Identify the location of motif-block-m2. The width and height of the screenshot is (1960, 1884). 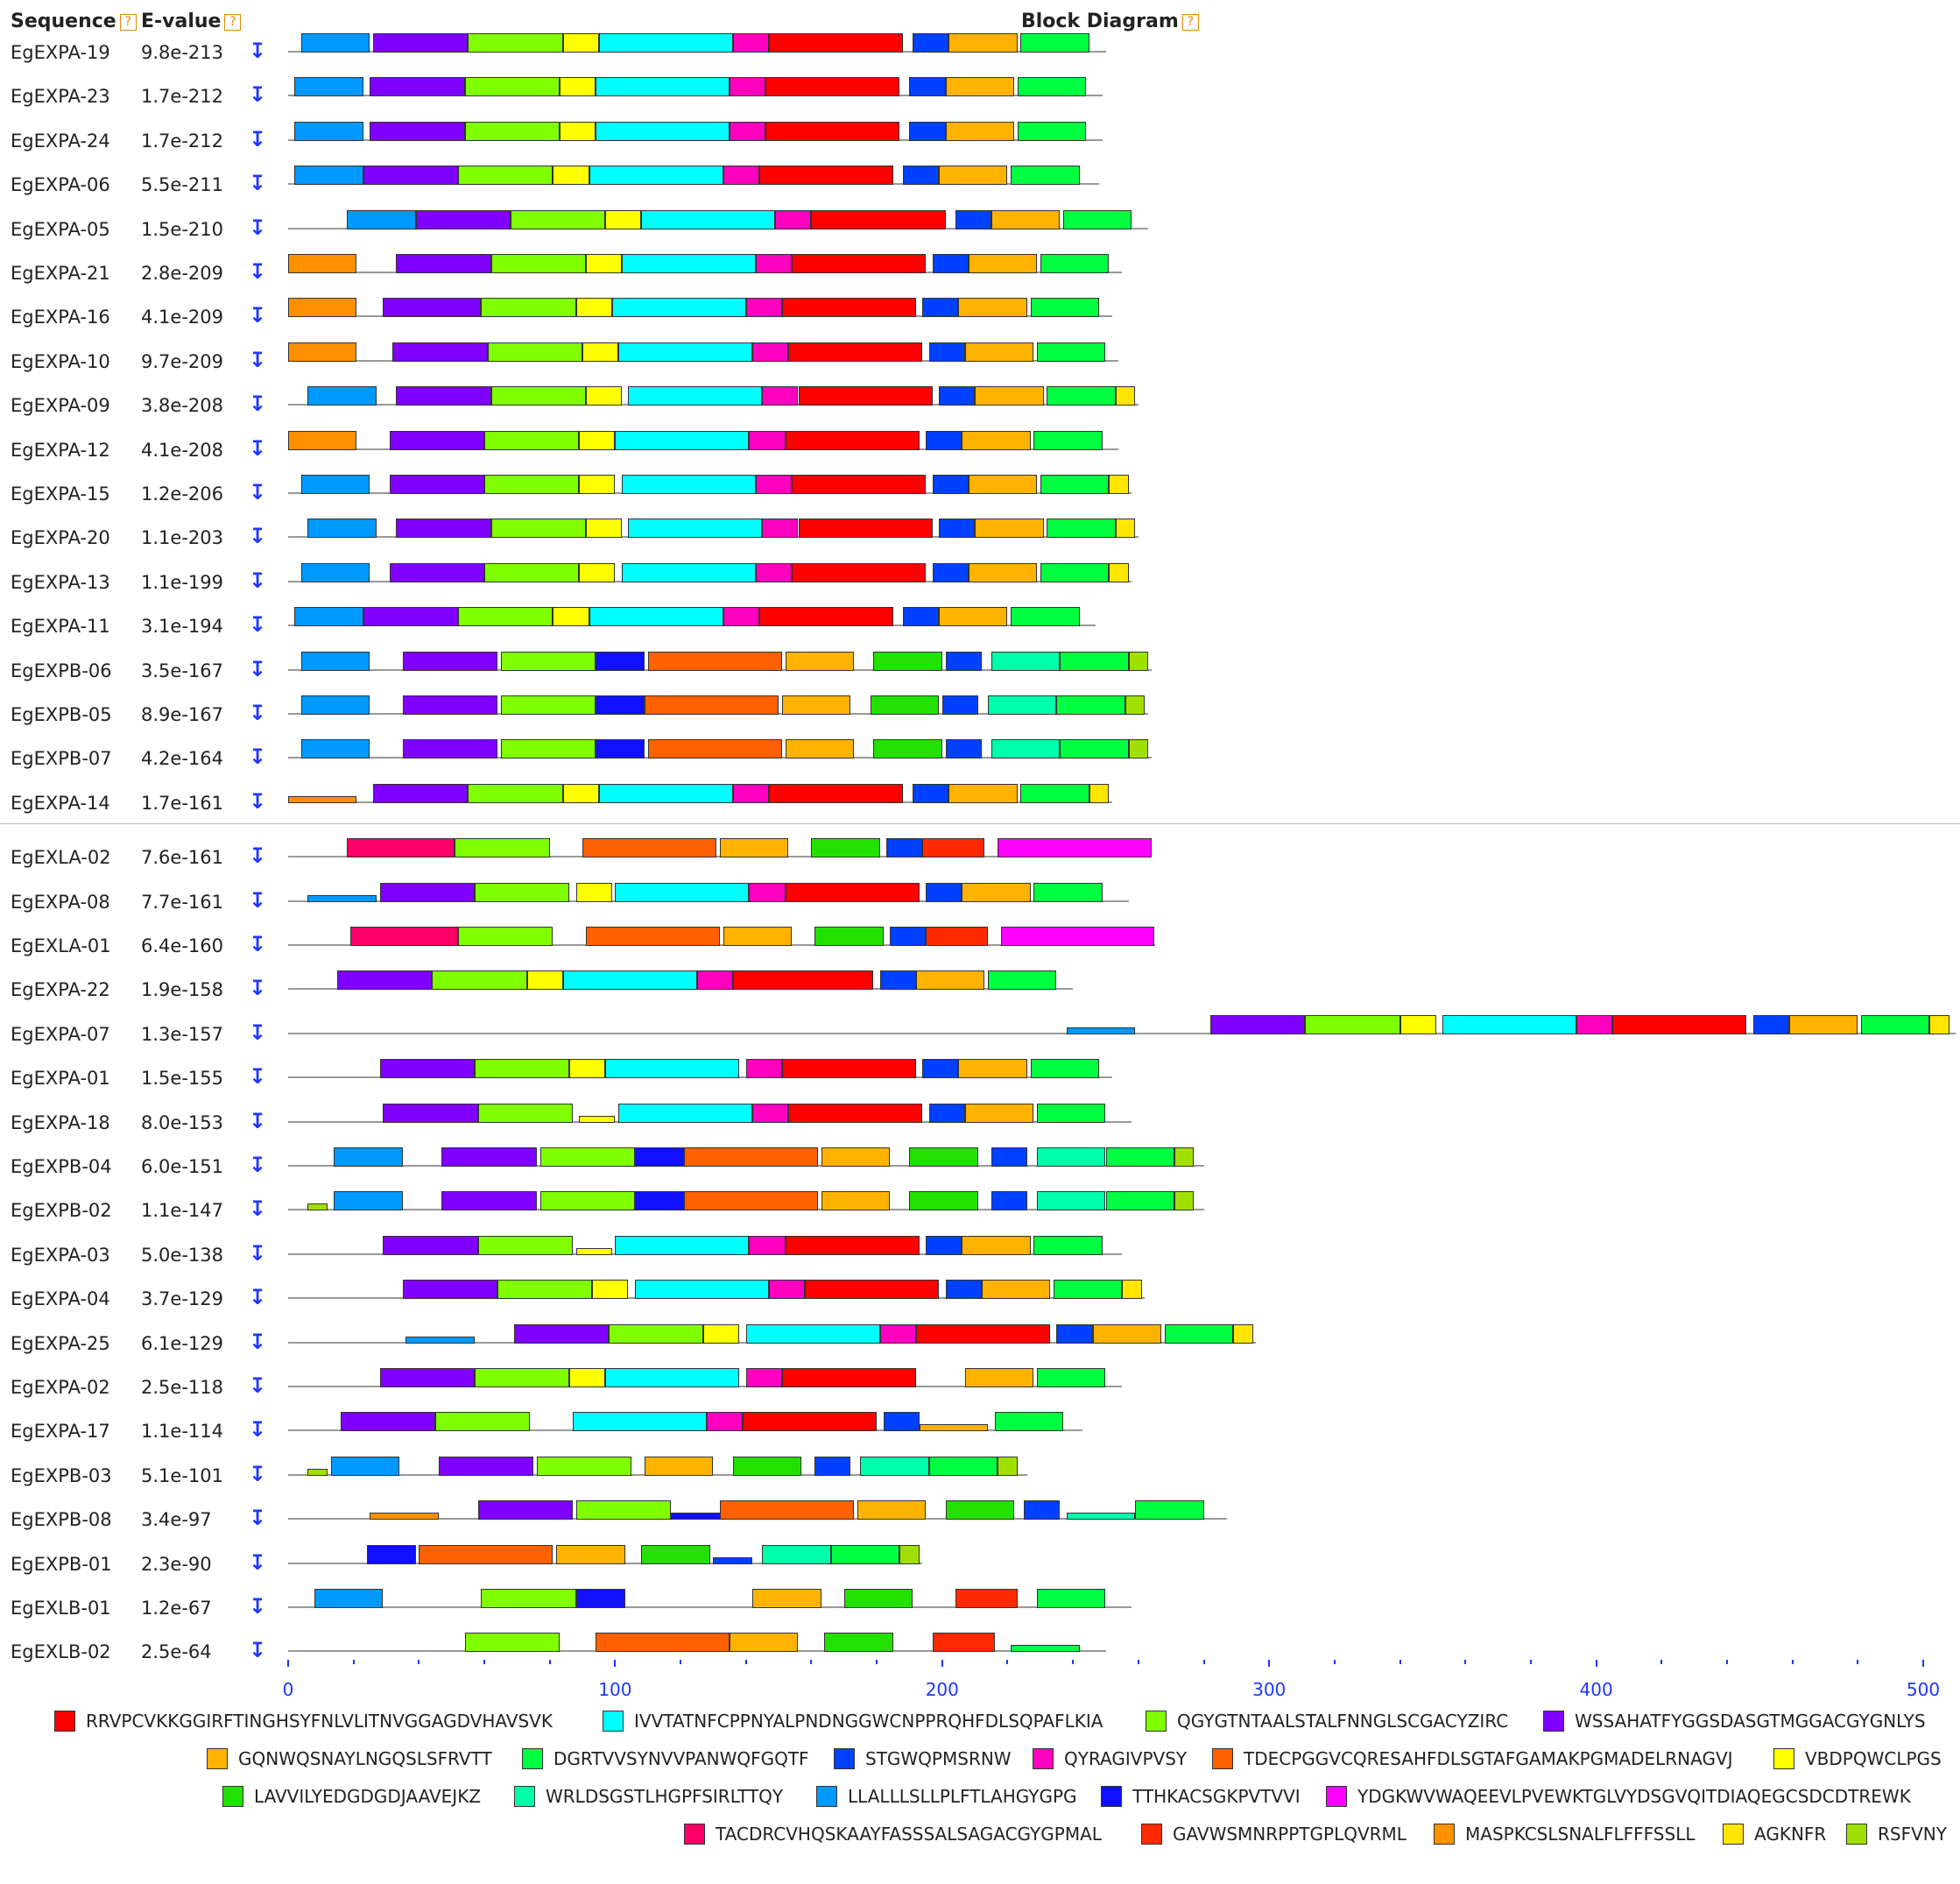
(656, 617).